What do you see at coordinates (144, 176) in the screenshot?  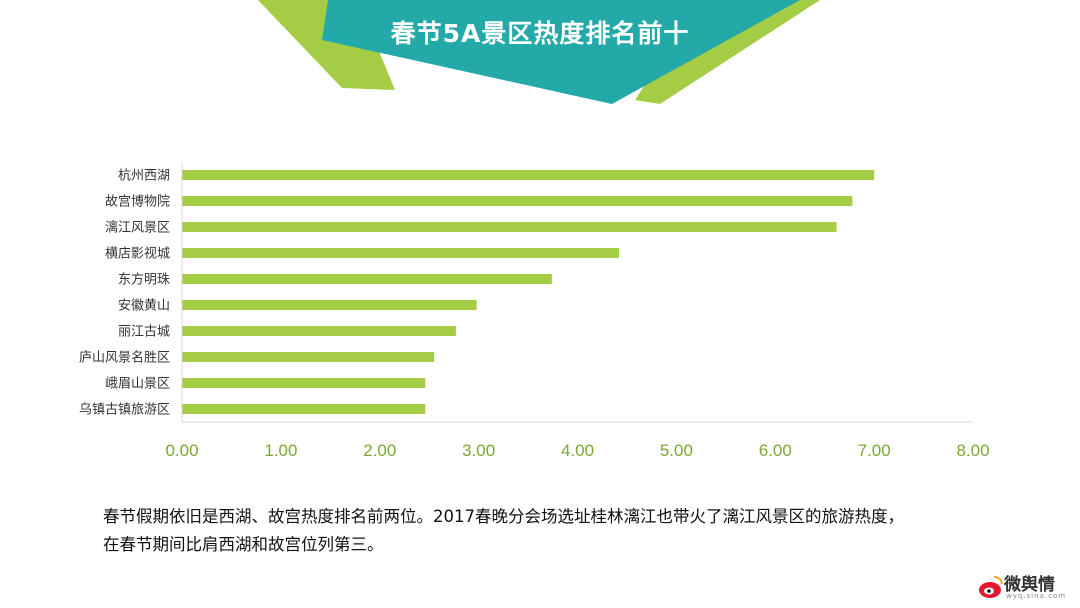 I see `category-label: 杭州西湖` at bounding box center [144, 176].